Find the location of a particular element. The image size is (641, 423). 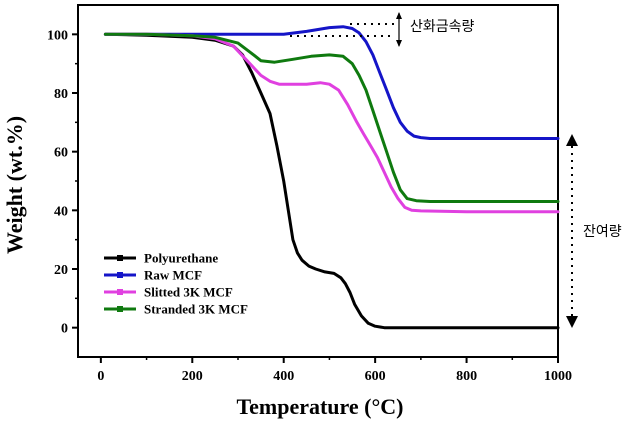

y-tick-label: 40 is located at coordinates (61, 211).